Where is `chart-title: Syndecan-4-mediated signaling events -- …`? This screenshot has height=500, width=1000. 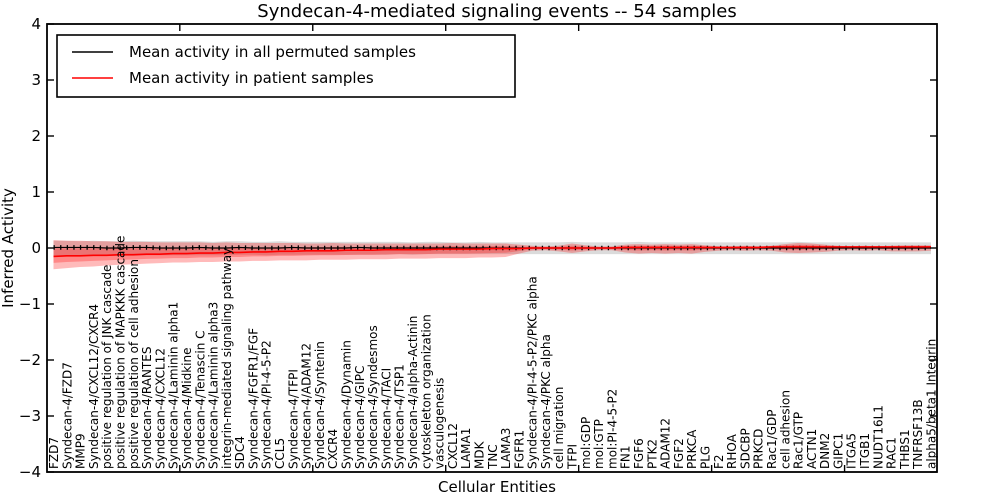
chart-title: Syndecan-4-mediated signaling events -- … is located at coordinates (496, 11).